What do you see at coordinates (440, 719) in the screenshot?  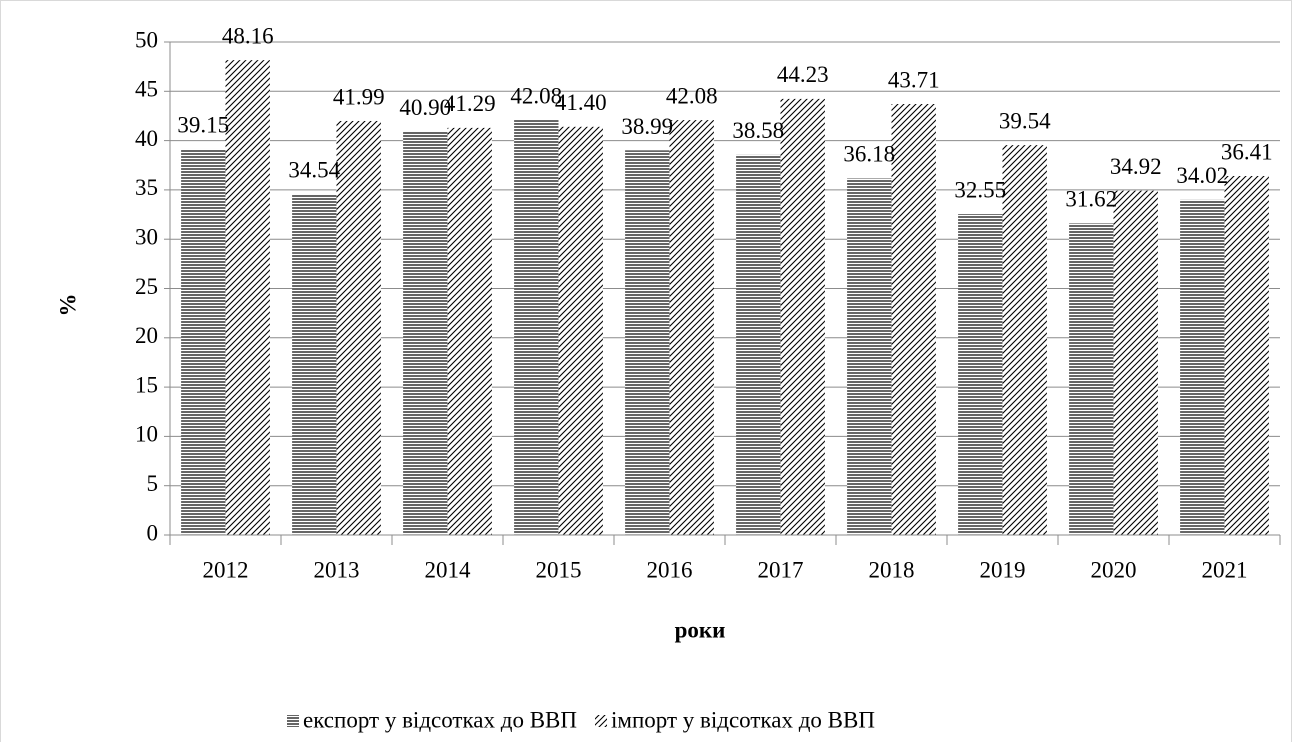 I see `legend-label: експорт у відсотках до ВВП` at bounding box center [440, 719].